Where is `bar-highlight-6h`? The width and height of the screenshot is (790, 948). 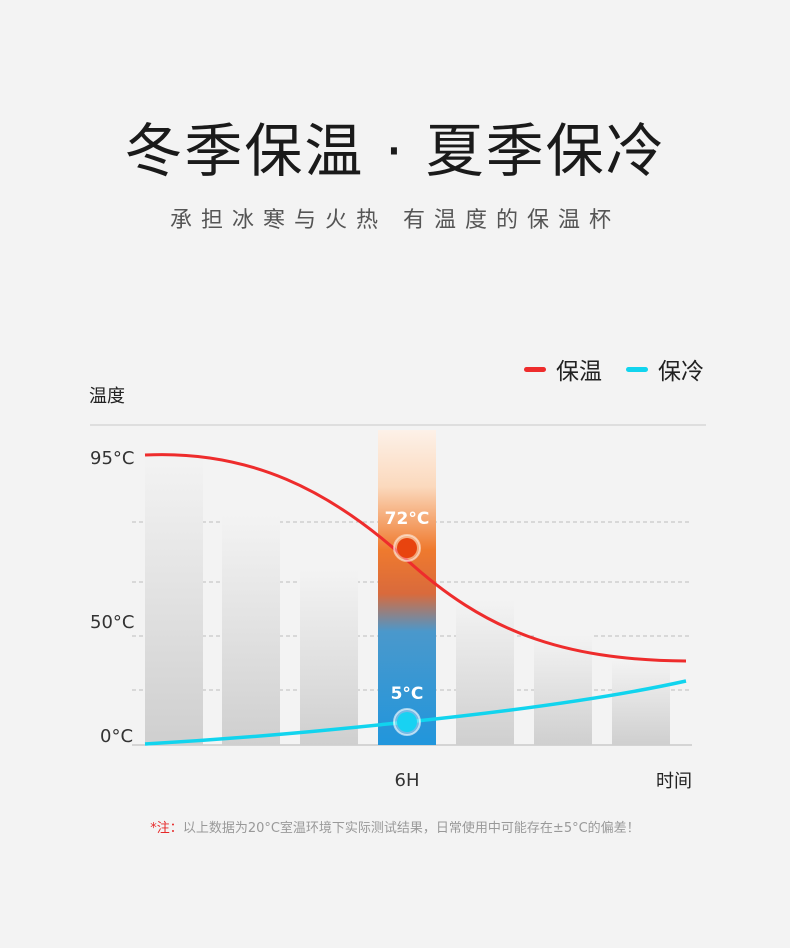 bar-highlight-6h is located at coordinates (407, 587).